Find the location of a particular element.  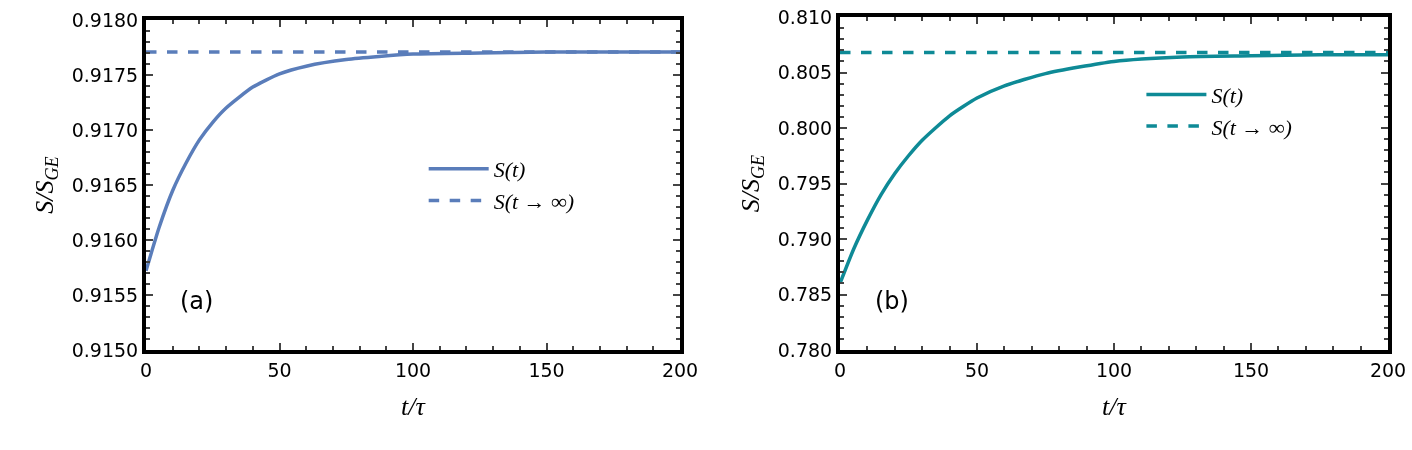

y-tick-label: 0.9155 is located at coordinates (105, 294).